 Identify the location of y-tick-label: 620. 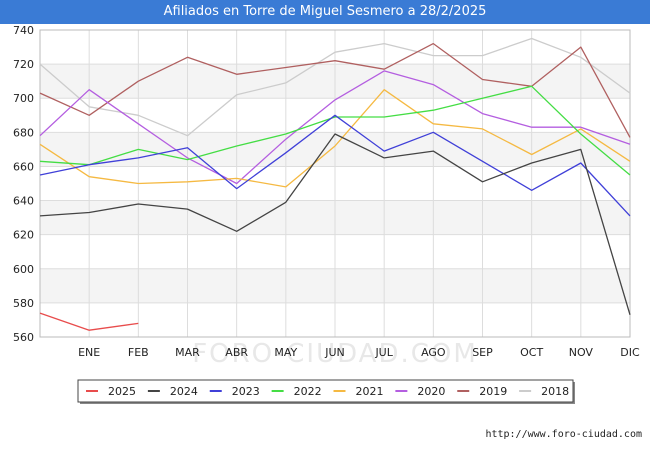
(23, 235).